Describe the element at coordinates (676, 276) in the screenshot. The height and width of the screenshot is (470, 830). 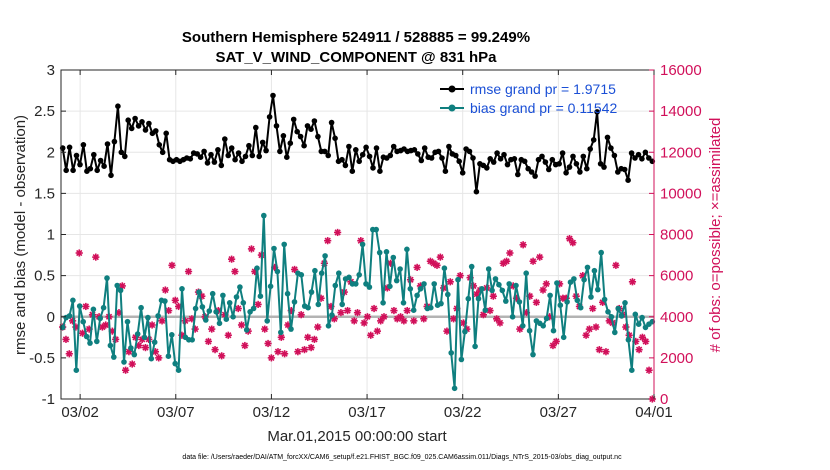
I see `y-right-tick-label: 6000` at that location.